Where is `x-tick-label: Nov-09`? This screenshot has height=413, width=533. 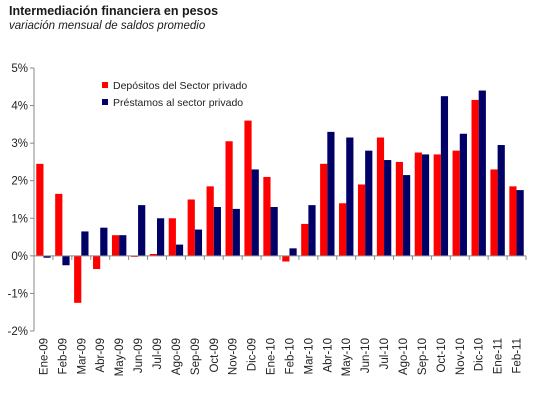 x-tick-label: Nov-09 is located at coordinates (234, 356).